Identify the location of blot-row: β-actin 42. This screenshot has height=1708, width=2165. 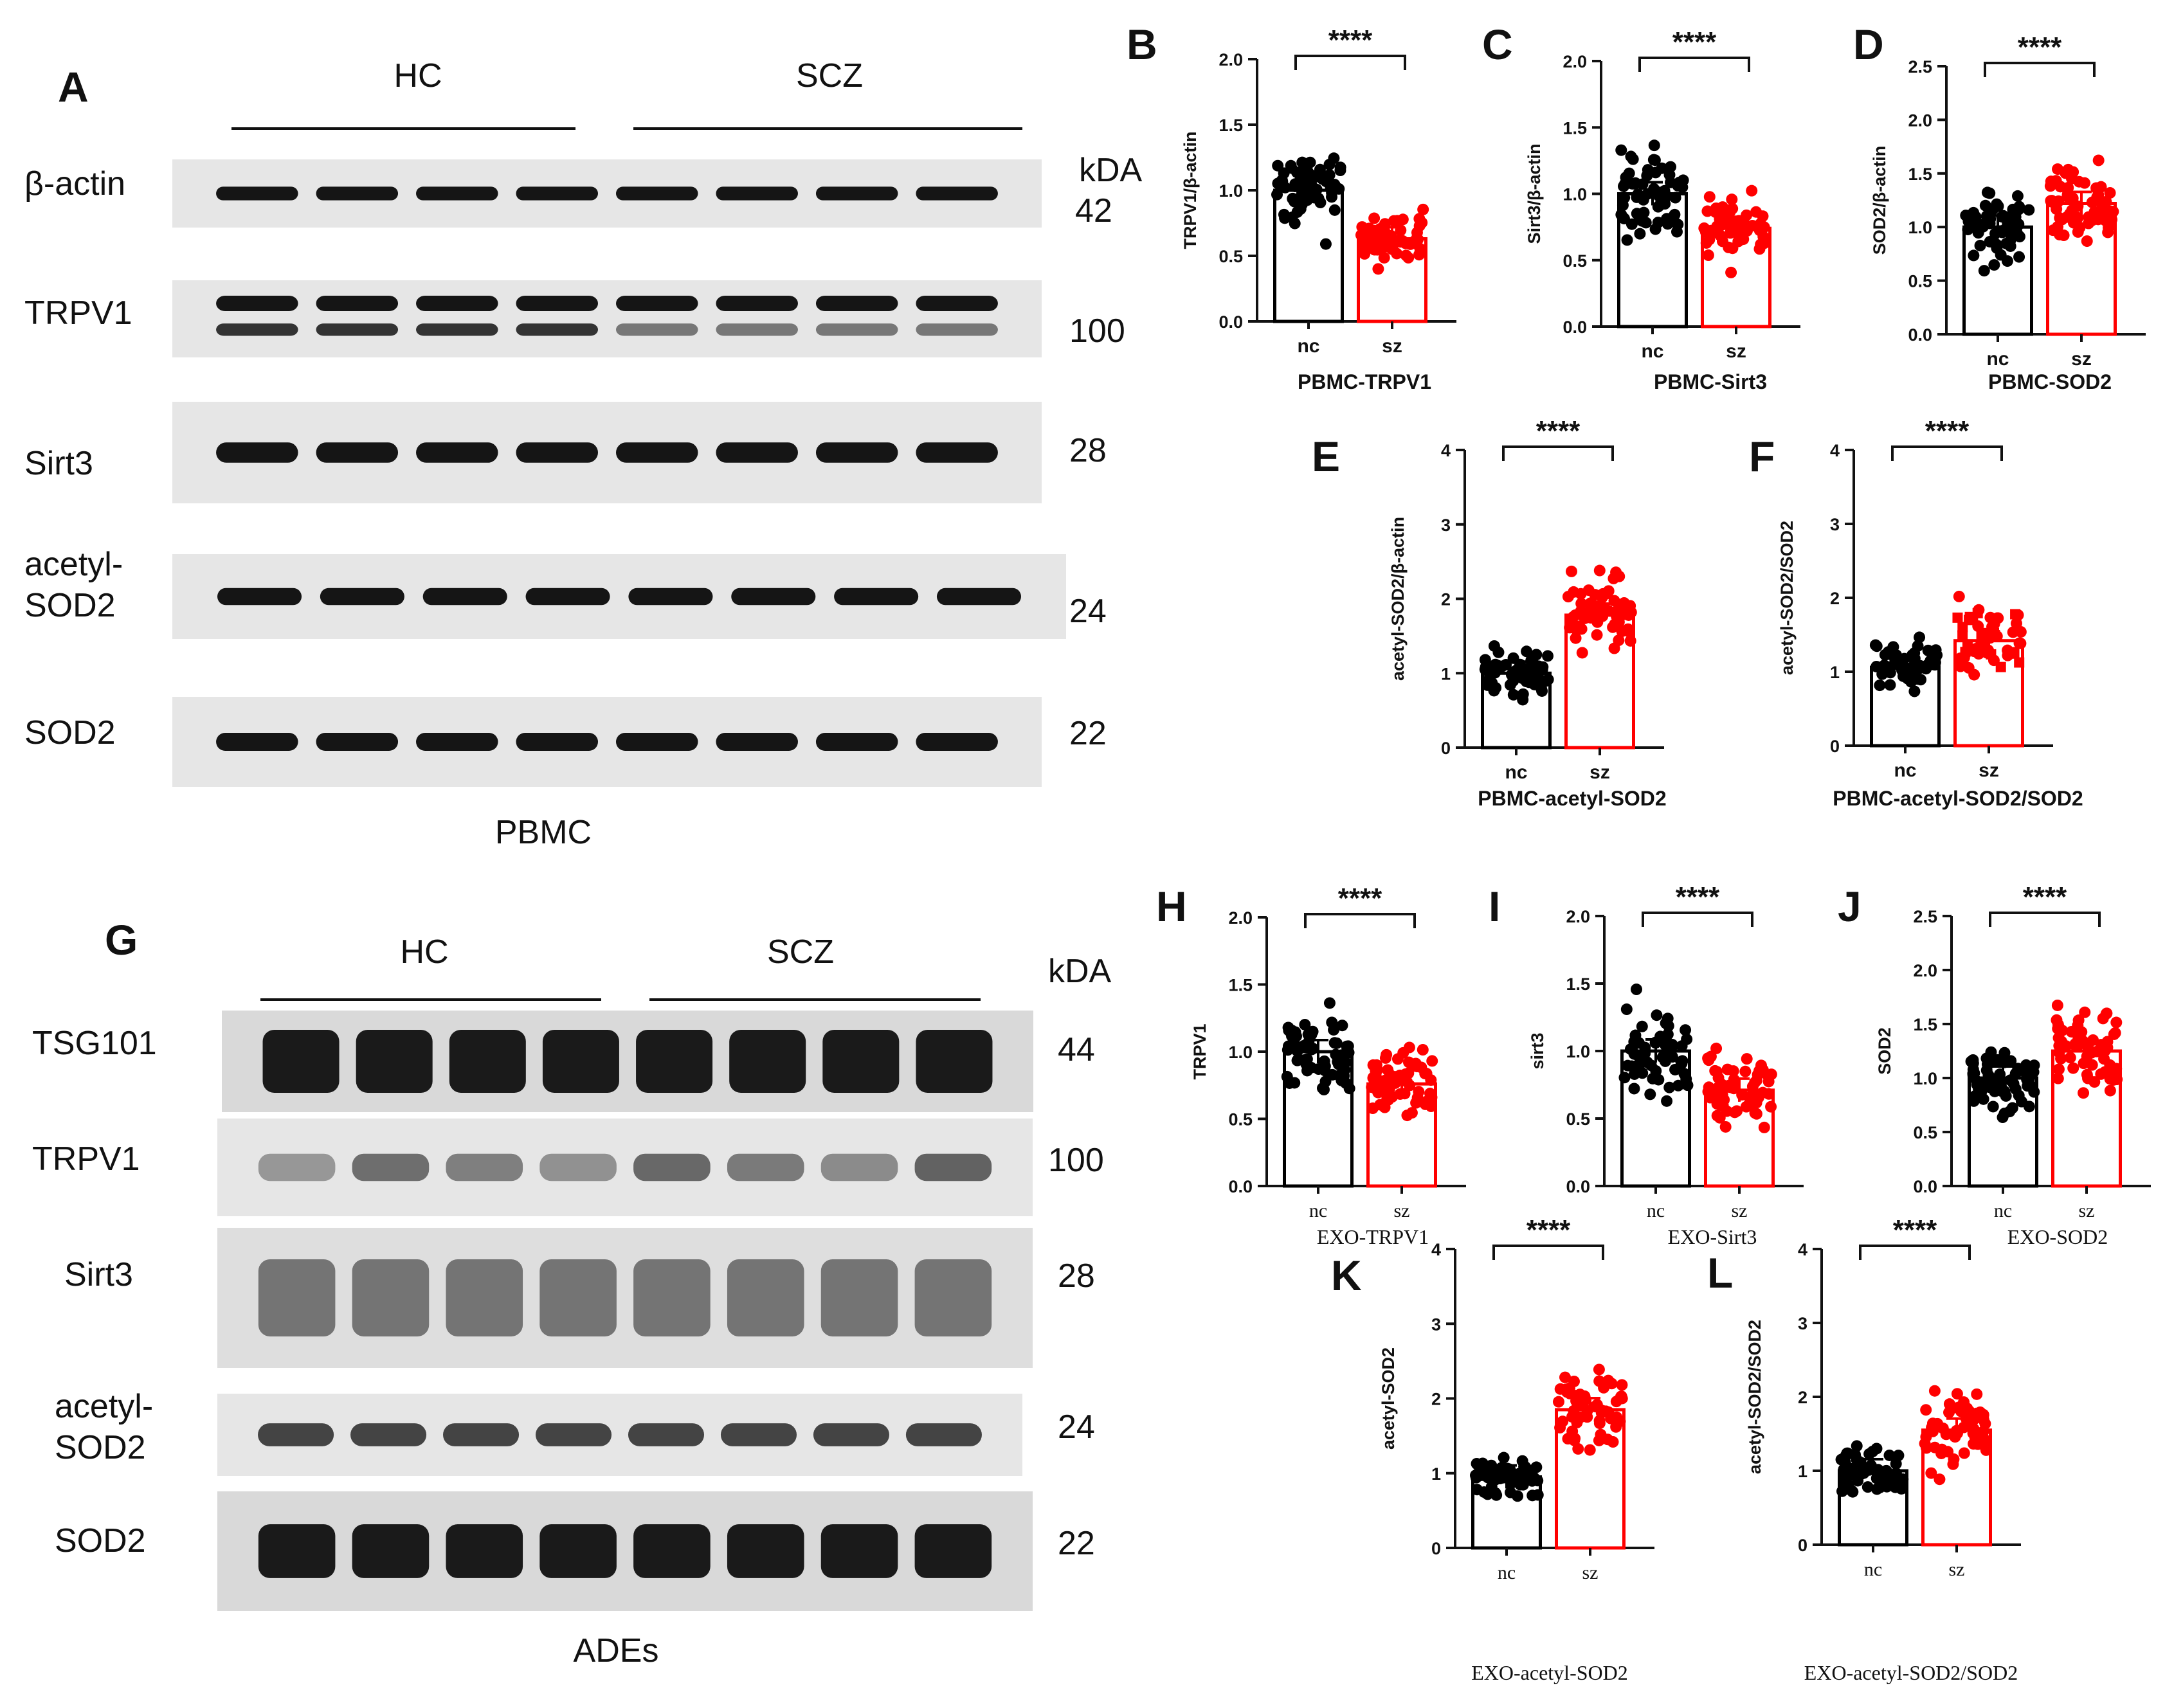
(568, 194).